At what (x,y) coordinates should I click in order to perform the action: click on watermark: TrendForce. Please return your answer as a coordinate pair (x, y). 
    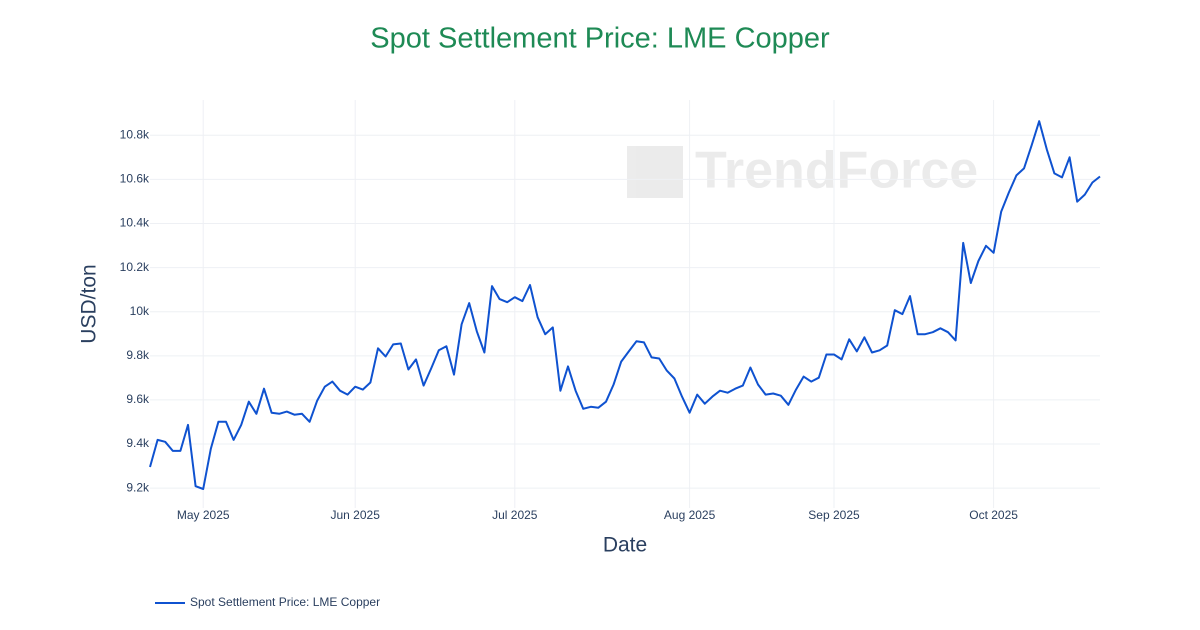
    Looking at the image, I should click on (836, 171).